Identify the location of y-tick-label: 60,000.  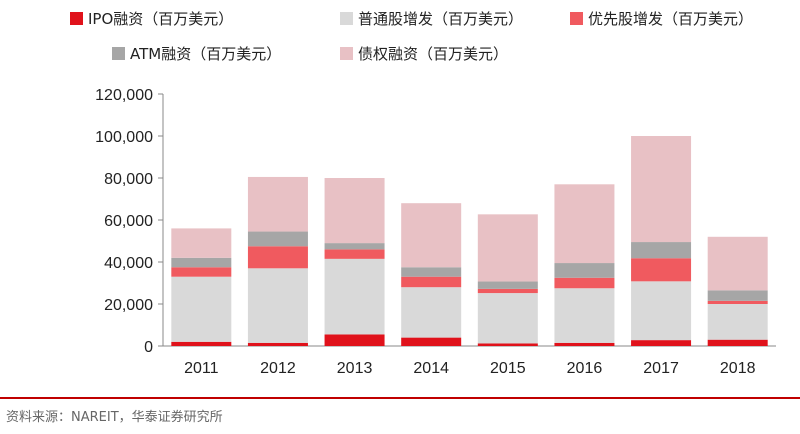
(128, 221).